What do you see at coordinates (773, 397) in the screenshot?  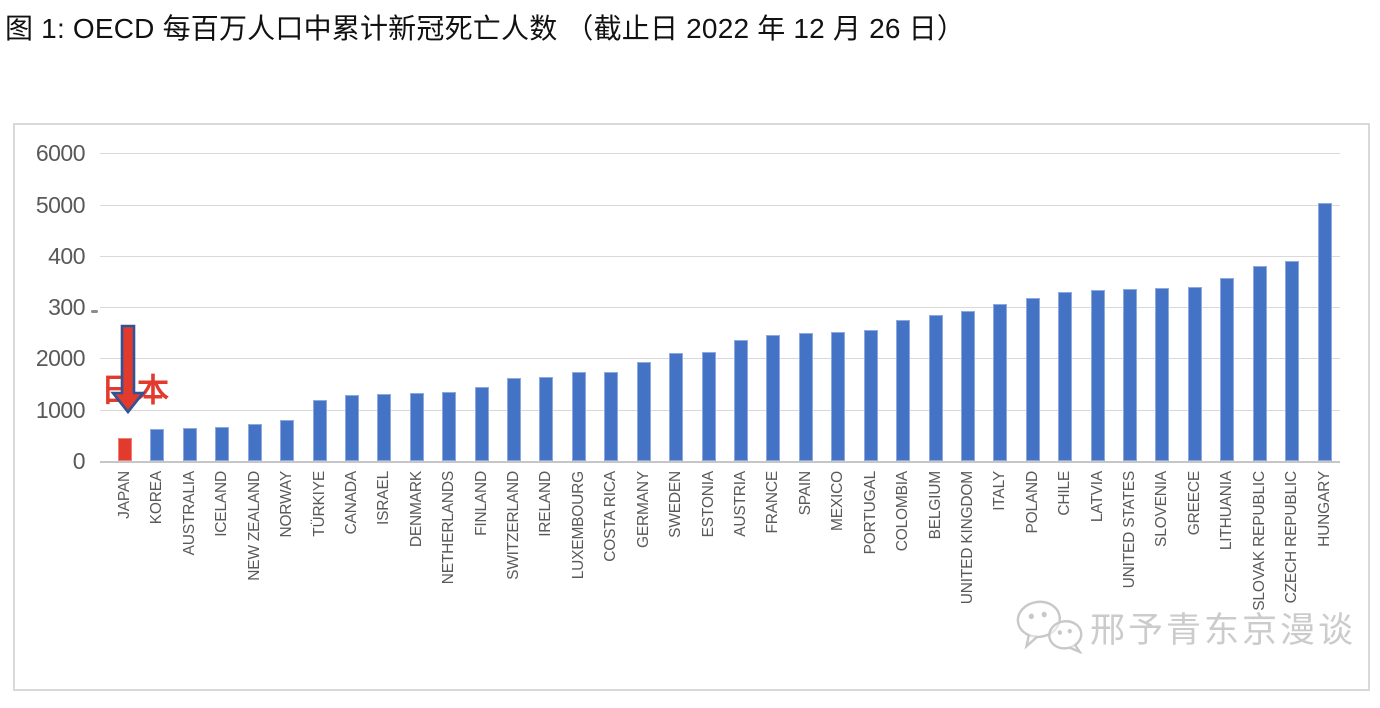 I see `bar-france` at bounding box center [773, 397].